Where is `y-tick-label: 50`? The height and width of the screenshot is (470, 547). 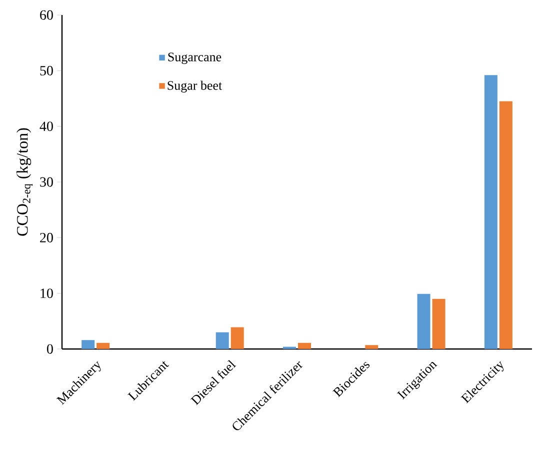 y-tick-label: 50 is located at coordinates (46, 71).